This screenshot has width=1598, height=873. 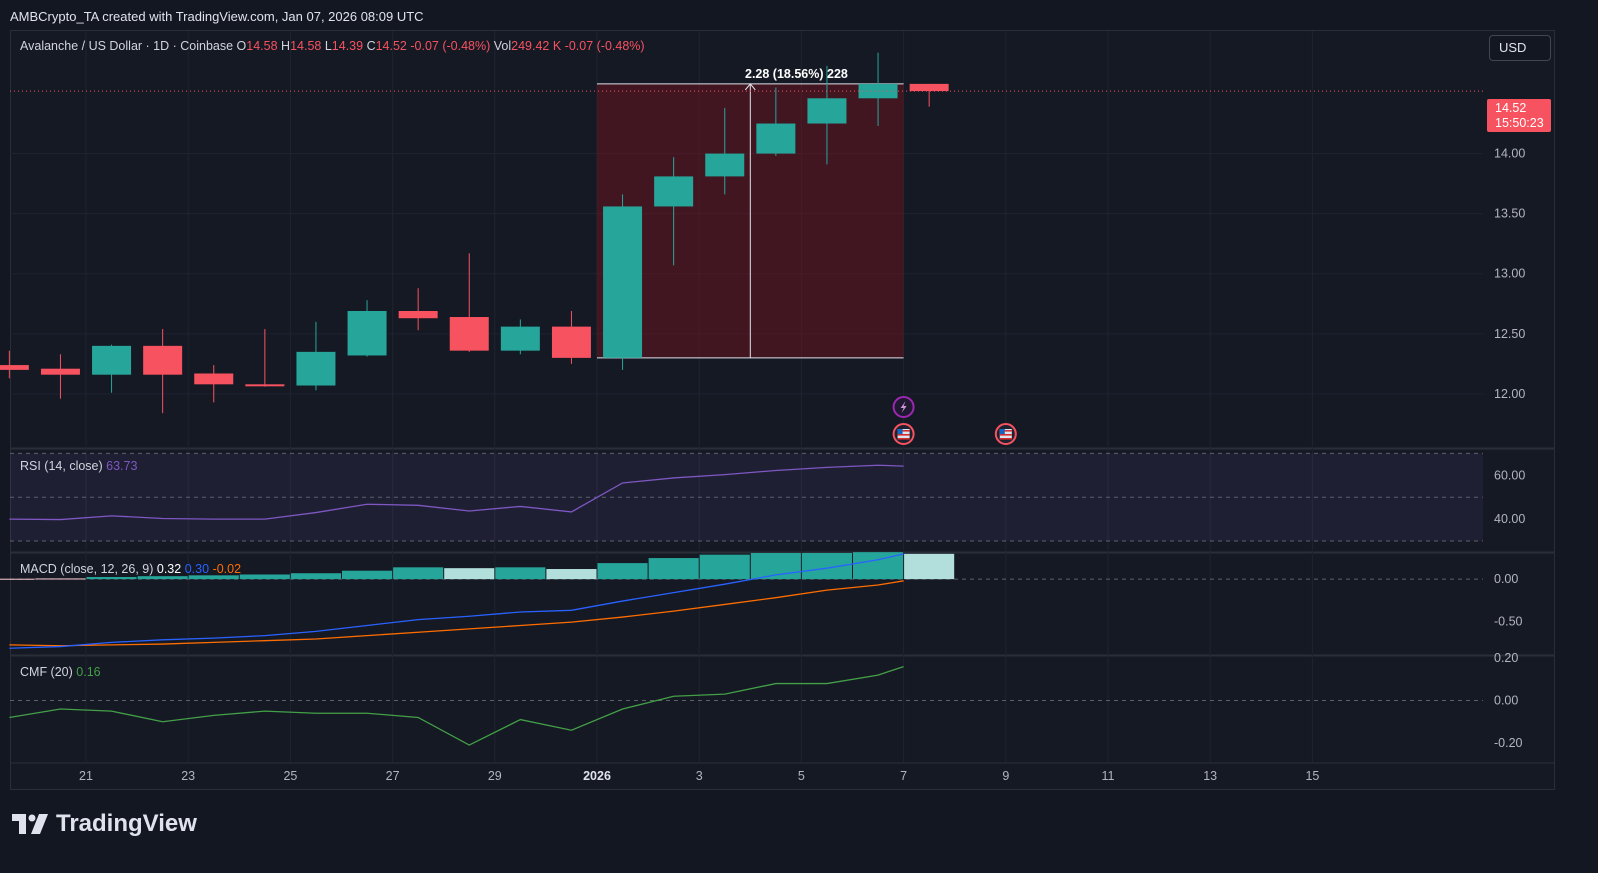 I want to click on lightning-event-icon, so click(x=903, y=407).